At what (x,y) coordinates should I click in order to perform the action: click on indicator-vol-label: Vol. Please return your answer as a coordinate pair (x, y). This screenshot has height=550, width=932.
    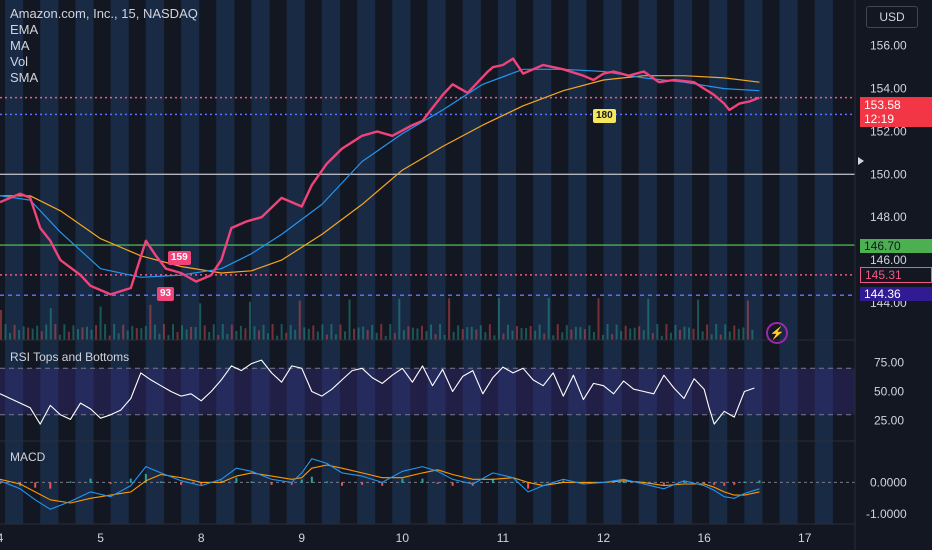
    Looking at the image, I should click on (19, 61).